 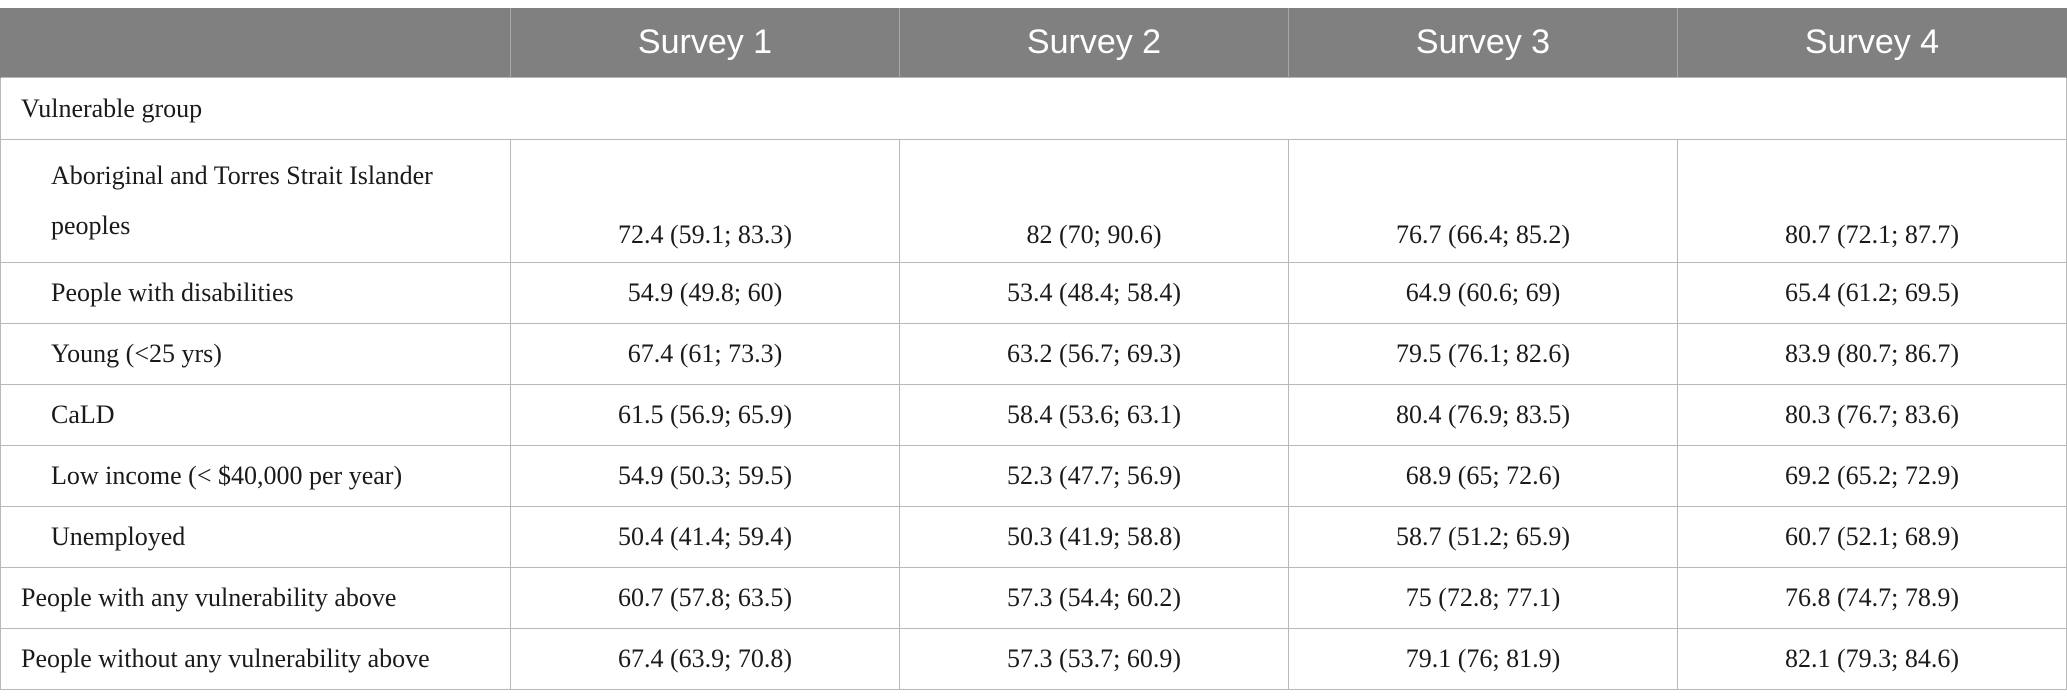 I want to click on table-cell: 80.7 (72.1; 87.7), so click(x=1872, y=201).